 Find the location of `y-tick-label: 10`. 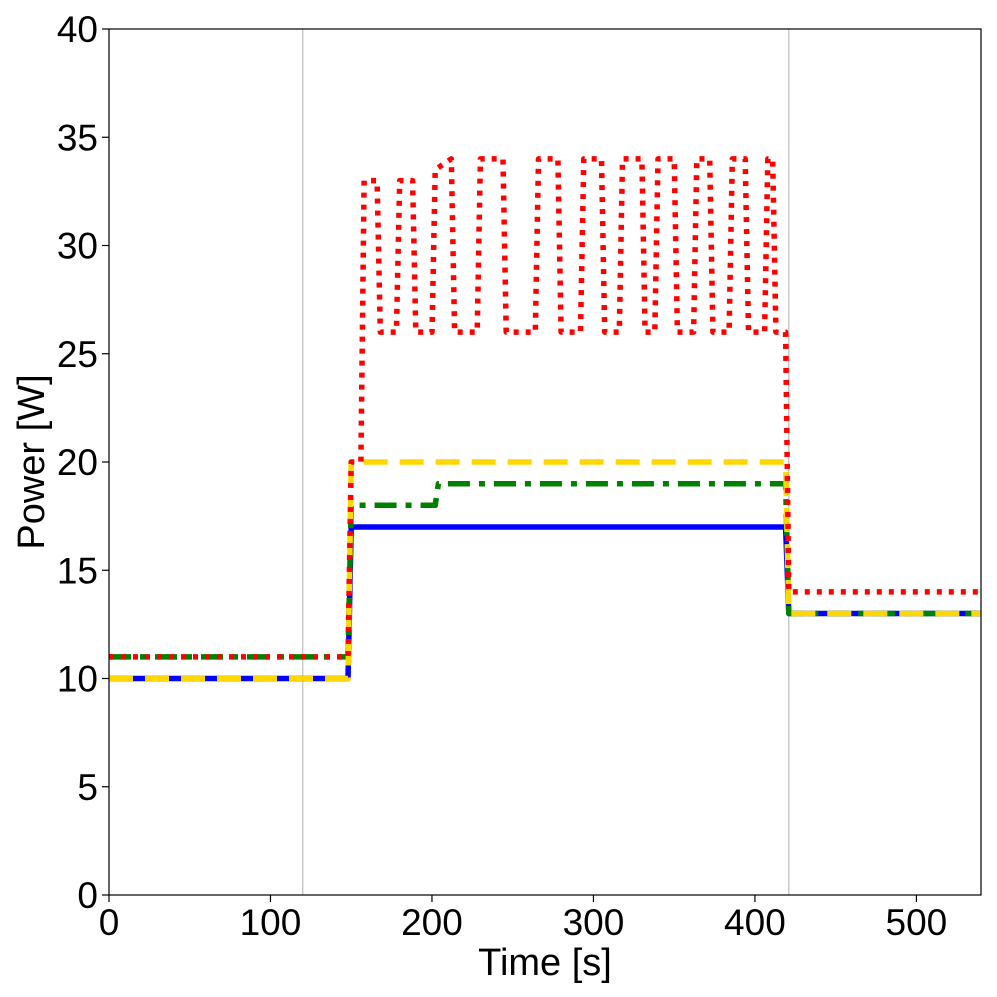

y-tick-label: 10 is located at coordinates (77, 679).